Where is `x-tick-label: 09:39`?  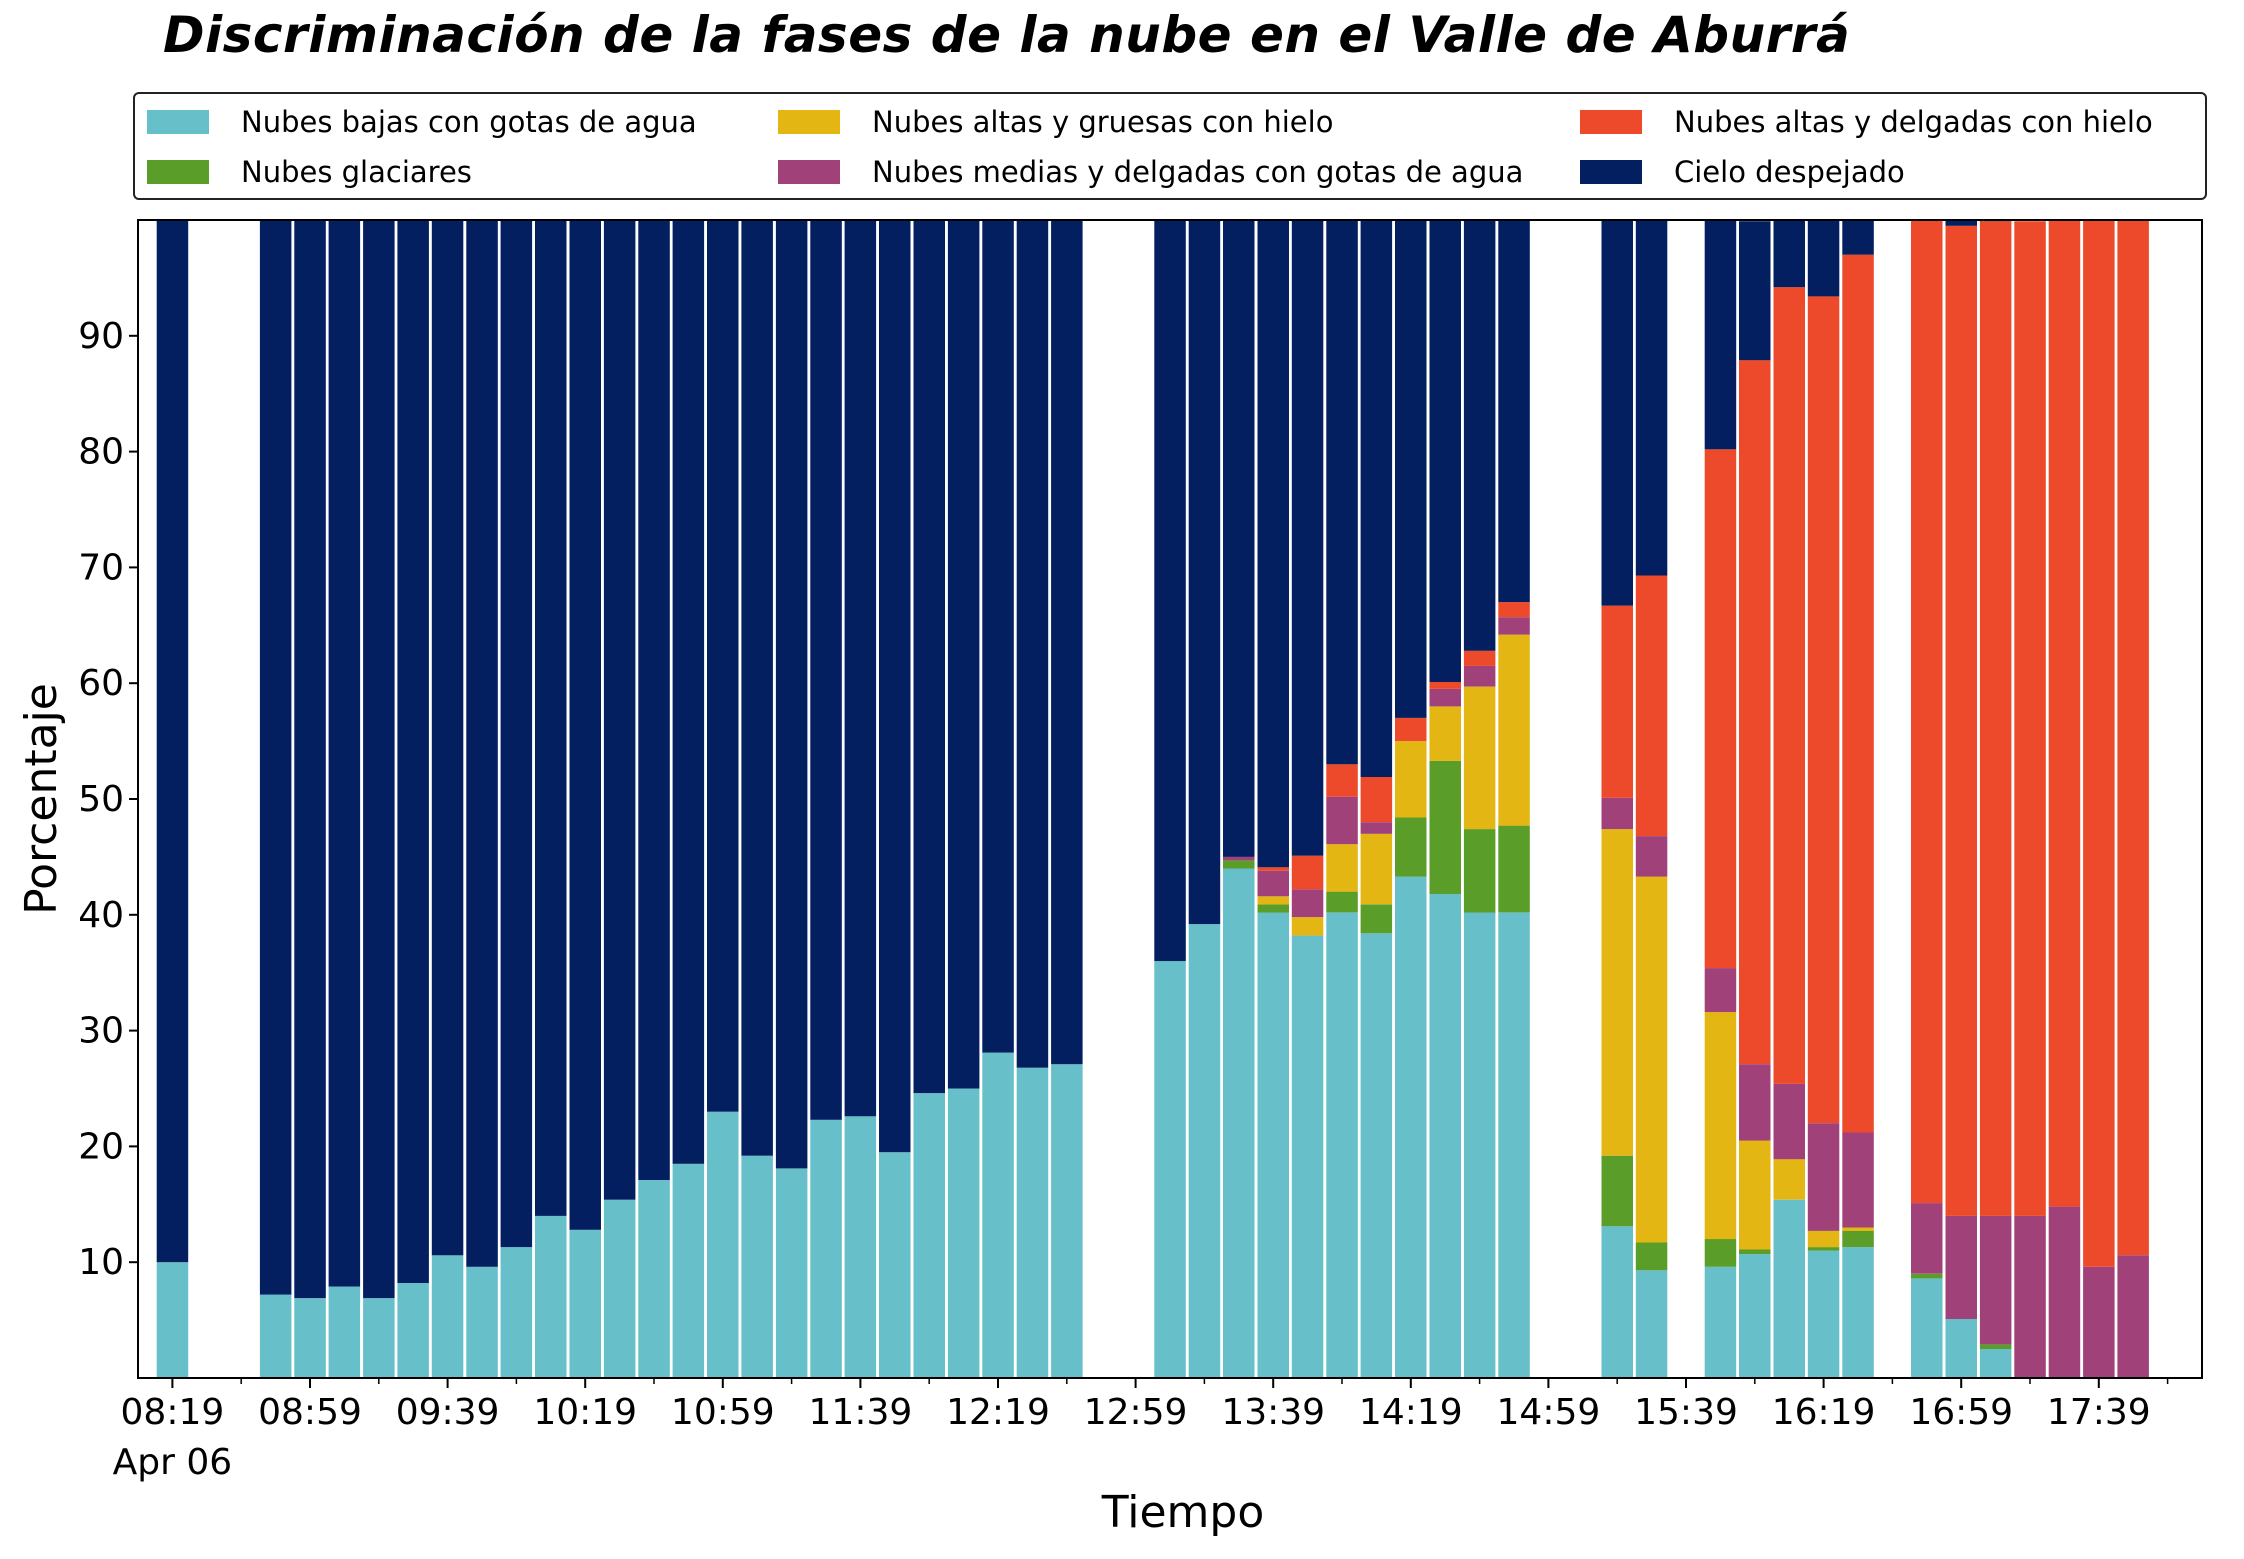 x-tick-label: 09:39 is located at coordinates (448, 1412).